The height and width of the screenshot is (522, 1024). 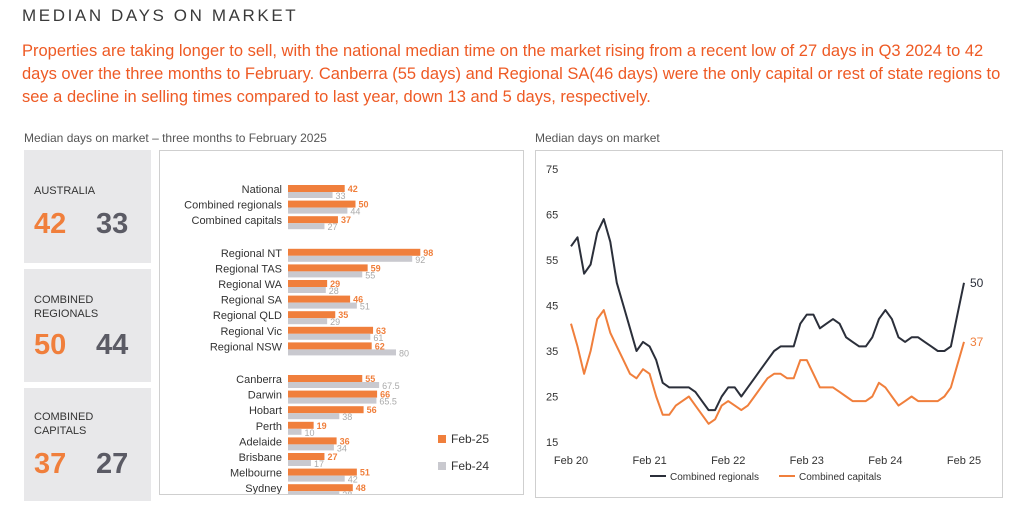 I want to click on x-tick-label-feb-21: Feb 21, so click(x=649, y=461).